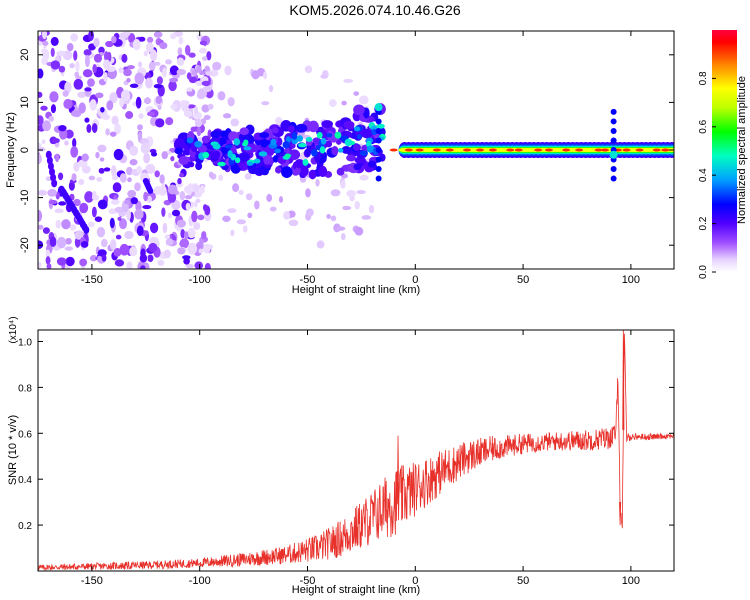 The width and height of the screenshot is (750, 600). What do you see at coordinates (415, 280) in the screenshot?
I see `heatmap-x-tick-label: 0` at bounding box center [415, 280].